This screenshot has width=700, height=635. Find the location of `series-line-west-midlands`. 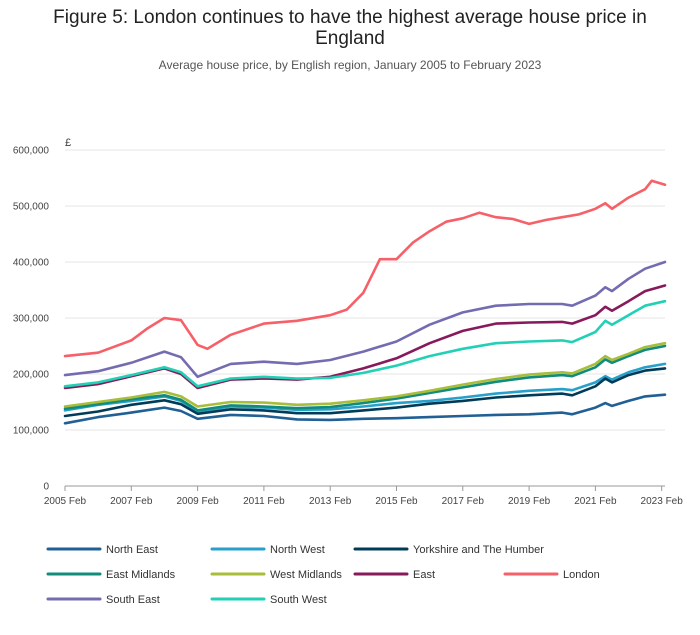

series-line-west-midlands is located at coordinates (365, 374).